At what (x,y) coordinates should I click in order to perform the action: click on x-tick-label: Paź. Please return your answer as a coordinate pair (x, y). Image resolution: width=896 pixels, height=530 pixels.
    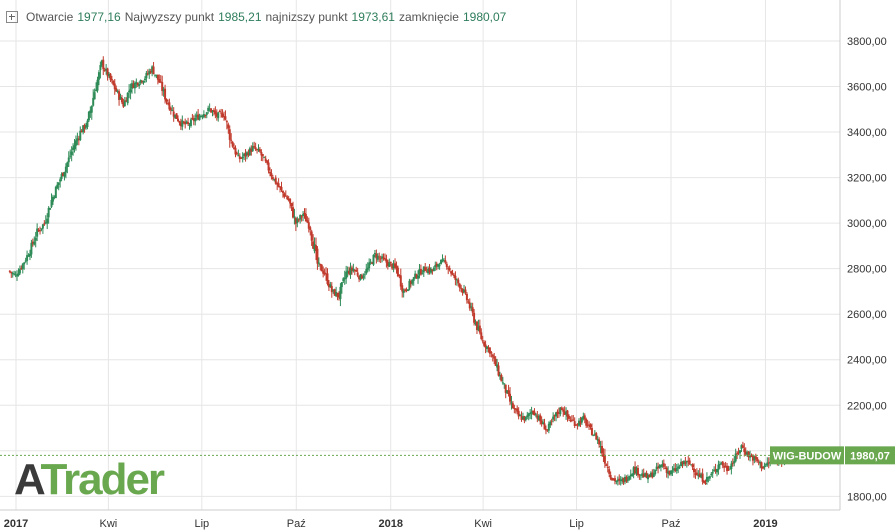
    Looking at the image, I should click on (296, 524).